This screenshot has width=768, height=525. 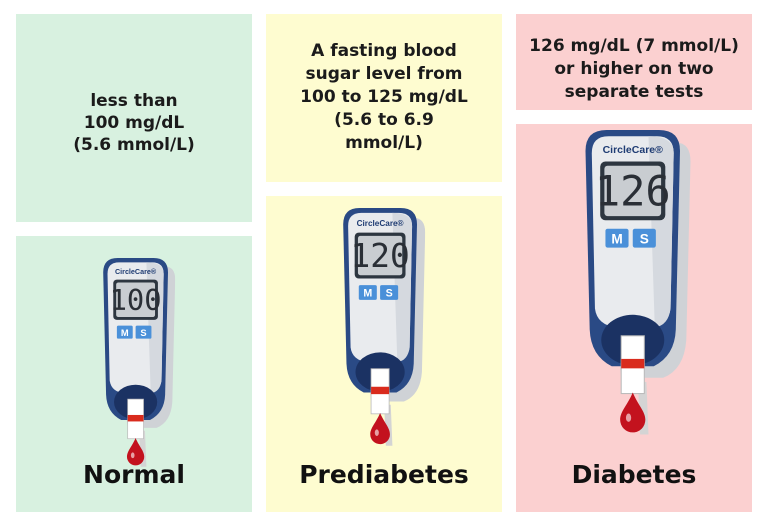 What do you see at coordinates (136, 300) in the screenshot?
I see `reading: 100` at bounding box center [136, 300].